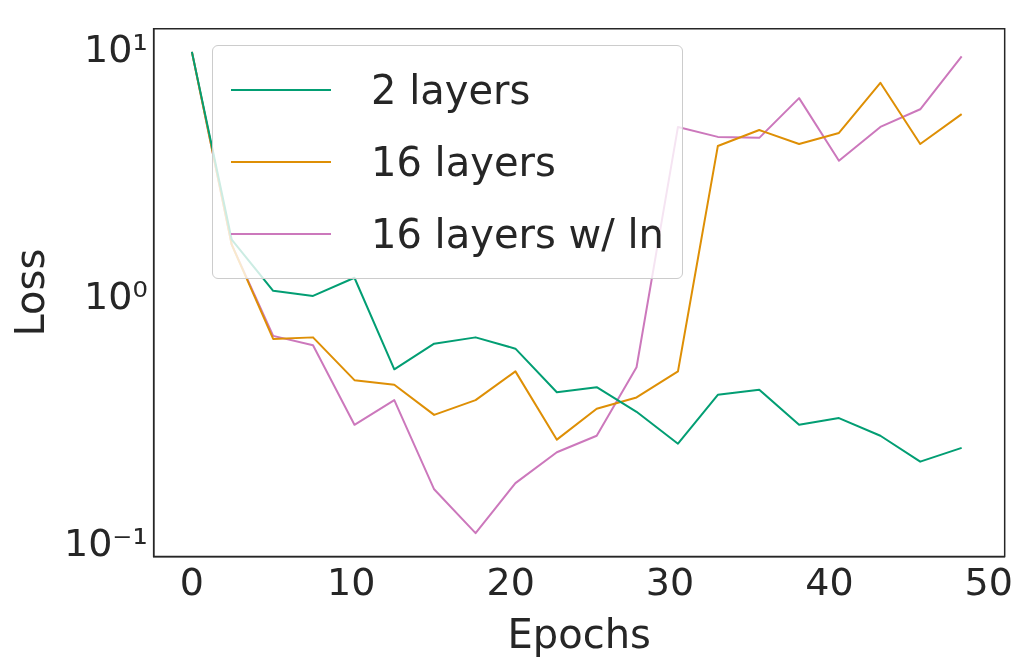 The image size is (1019, 662). Describe the element at coordinates (351, 582) in the screenshot. I see `x-tick-label: 10` at that location.